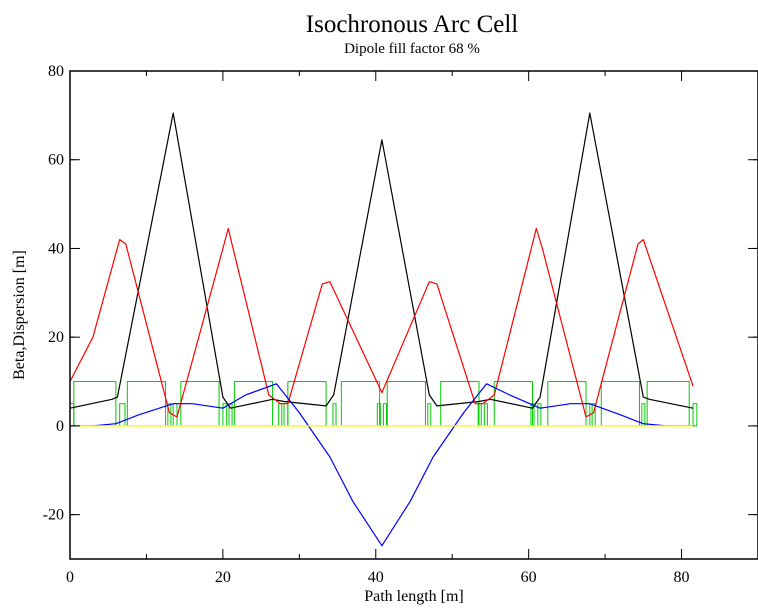  What do you see at coordinates (529, 577) in the screenshot?
I see `x-tick-label: 60` at bounding box center [529, 577].